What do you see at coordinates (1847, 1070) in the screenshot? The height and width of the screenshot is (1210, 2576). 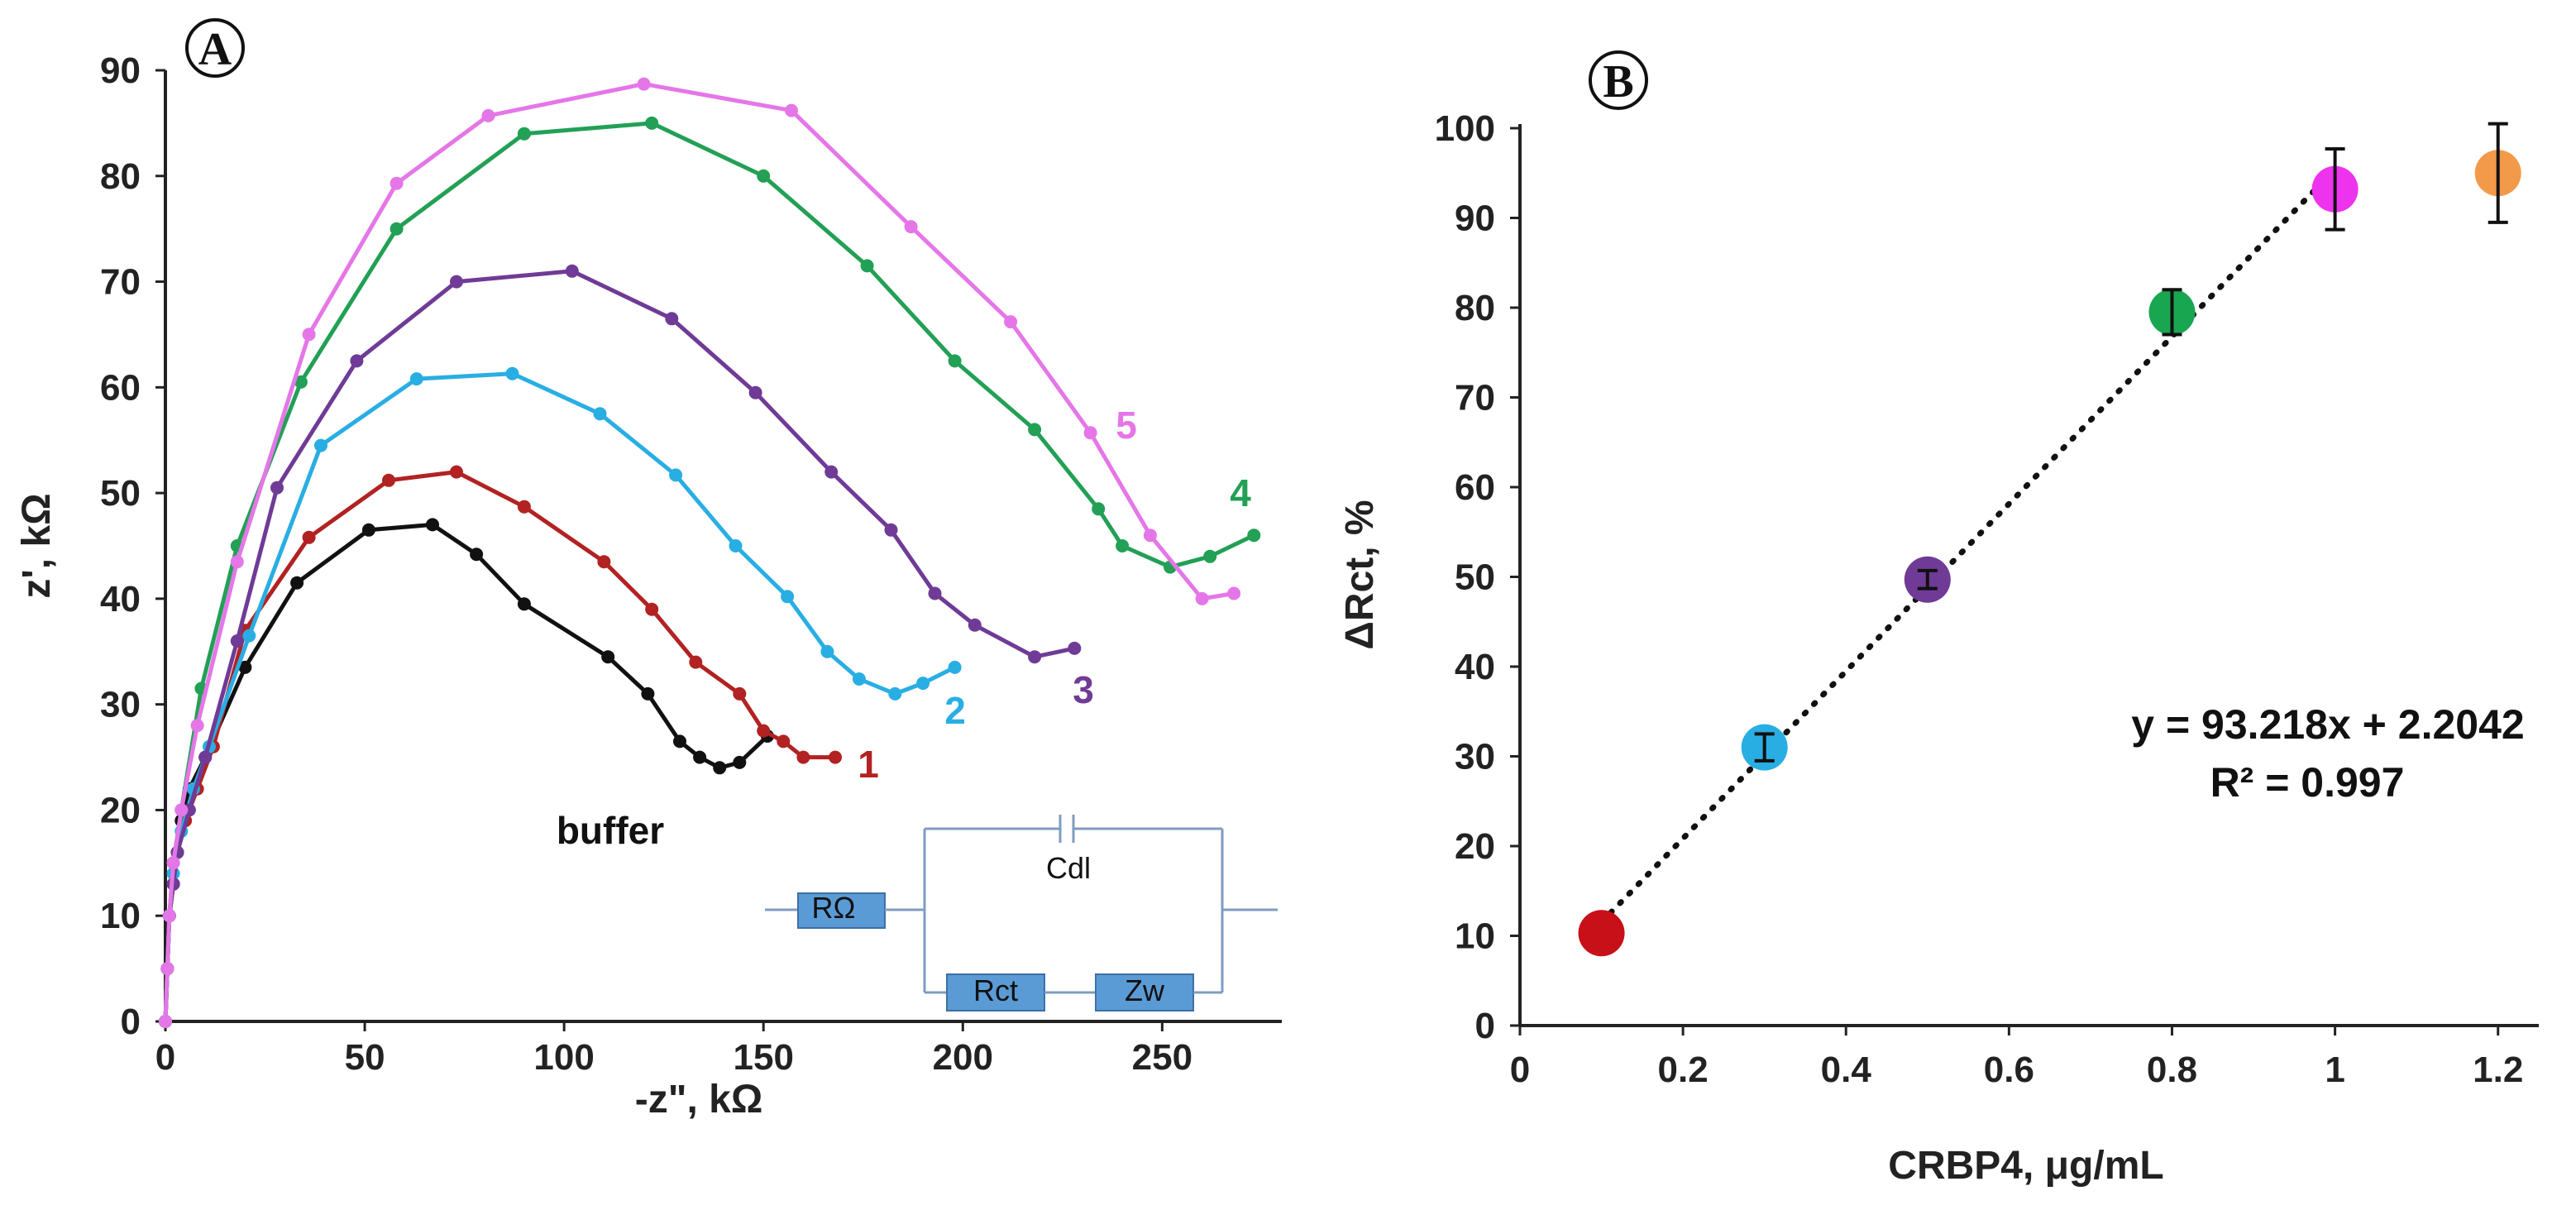 I see `panel-b-x-tick-label: 0.4` at bounding box center [1847, 1070].